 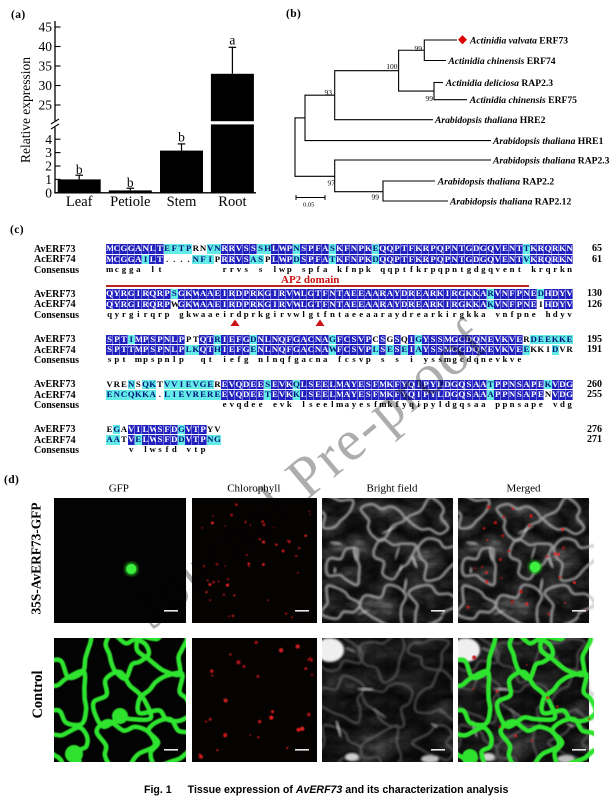 I want to click on svg-text: 35, so click(x=46, y=66).